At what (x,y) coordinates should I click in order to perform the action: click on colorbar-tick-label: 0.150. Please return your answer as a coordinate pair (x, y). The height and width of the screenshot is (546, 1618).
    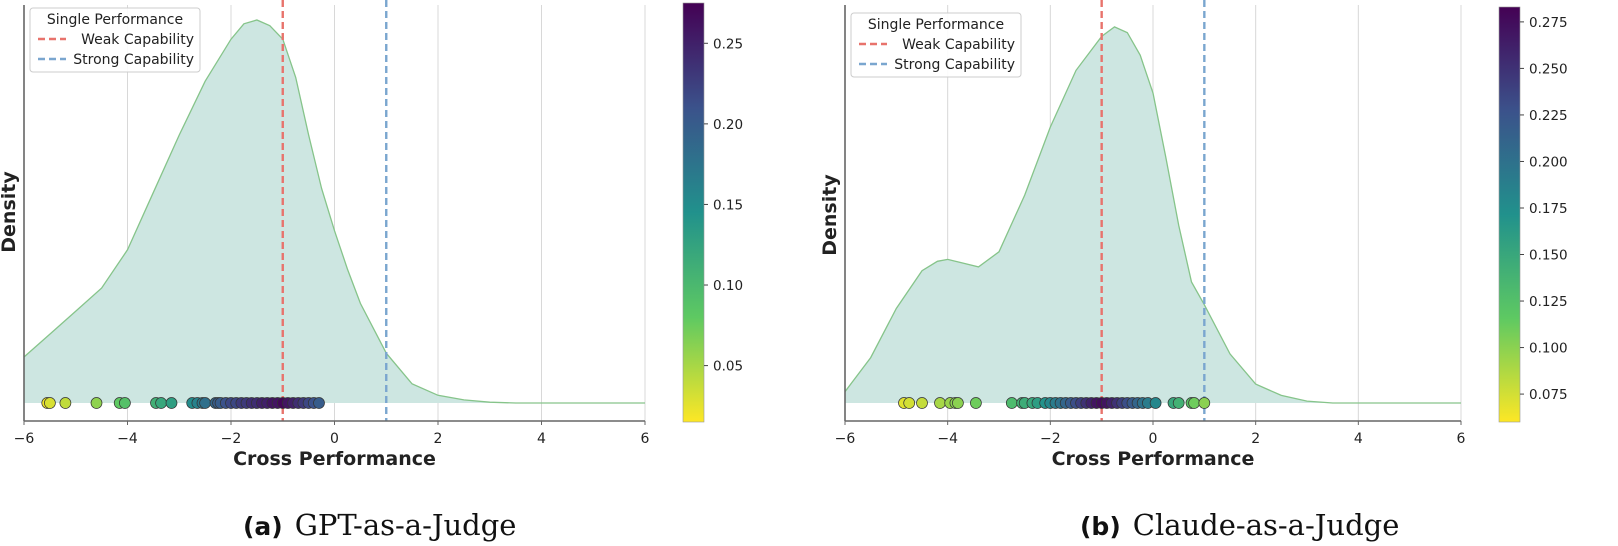
    Looking at the image, I should click on (1548, 256).